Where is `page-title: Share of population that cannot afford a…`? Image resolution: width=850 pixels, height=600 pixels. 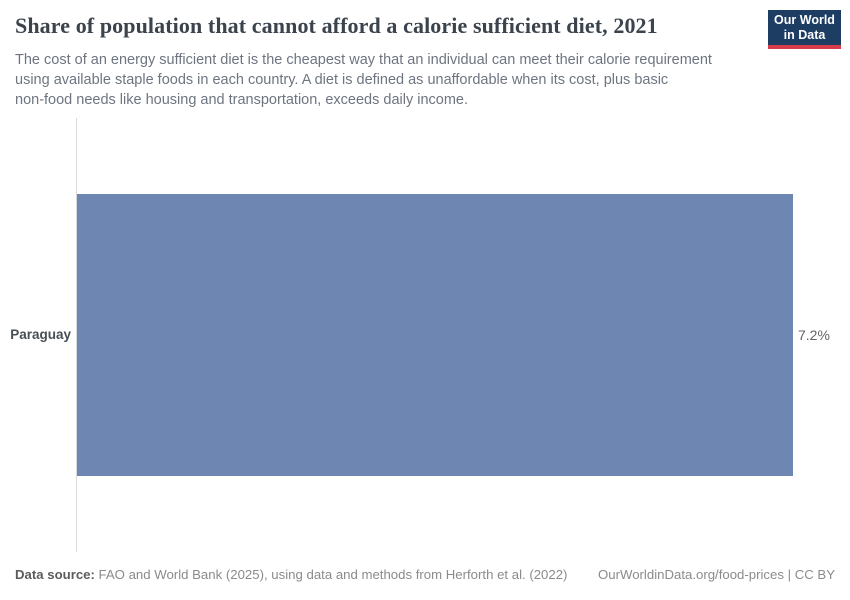
page-title: Share of population that cannot afford a… is located at coordinates (336, 25).